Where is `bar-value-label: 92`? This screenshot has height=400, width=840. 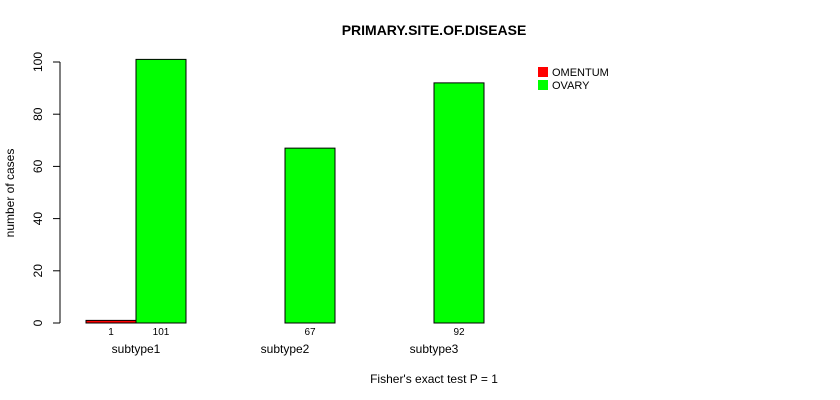 bar-value-label: 92 is located at coordinates (459, 332).